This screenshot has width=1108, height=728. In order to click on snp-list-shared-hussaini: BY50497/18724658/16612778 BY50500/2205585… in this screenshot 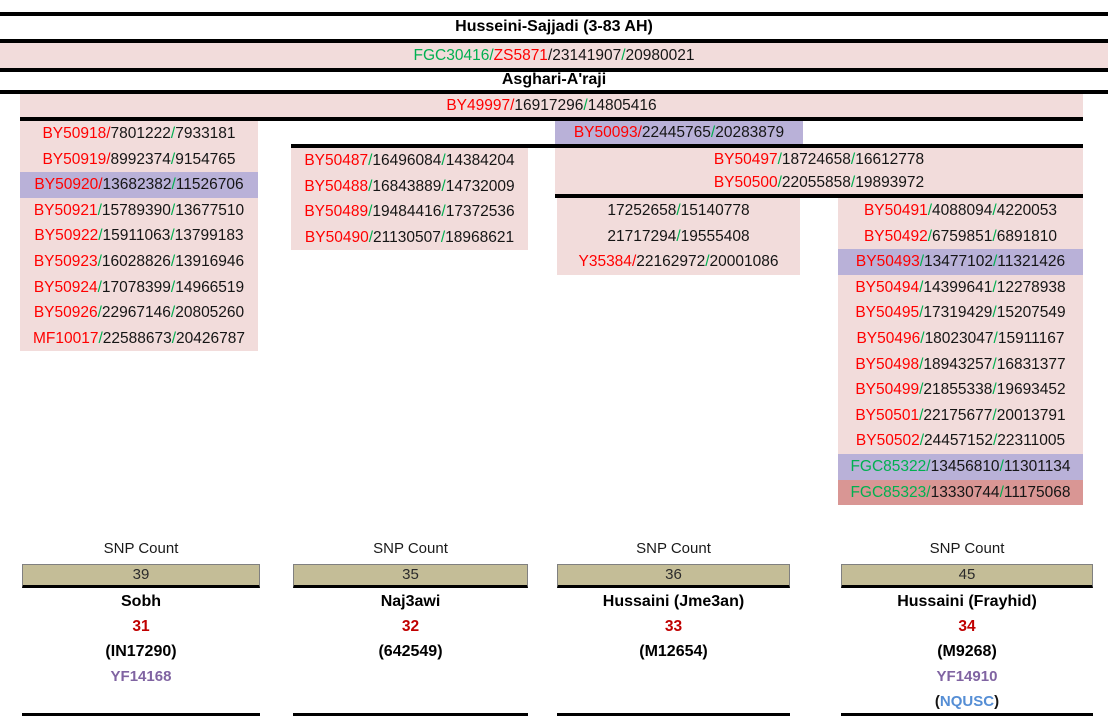, I will do `click(819, 171)`.